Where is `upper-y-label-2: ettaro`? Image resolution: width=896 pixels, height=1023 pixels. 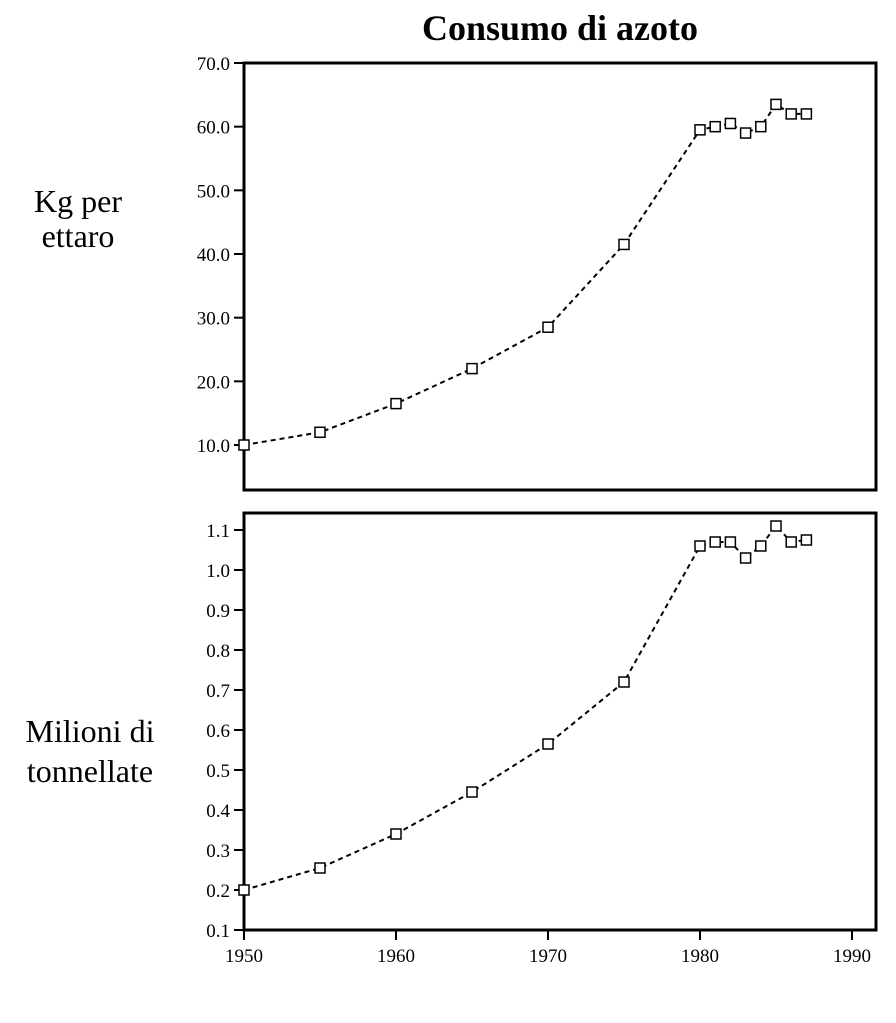
upper-y-label-2: ettaro is located at coordinates (78, 236).